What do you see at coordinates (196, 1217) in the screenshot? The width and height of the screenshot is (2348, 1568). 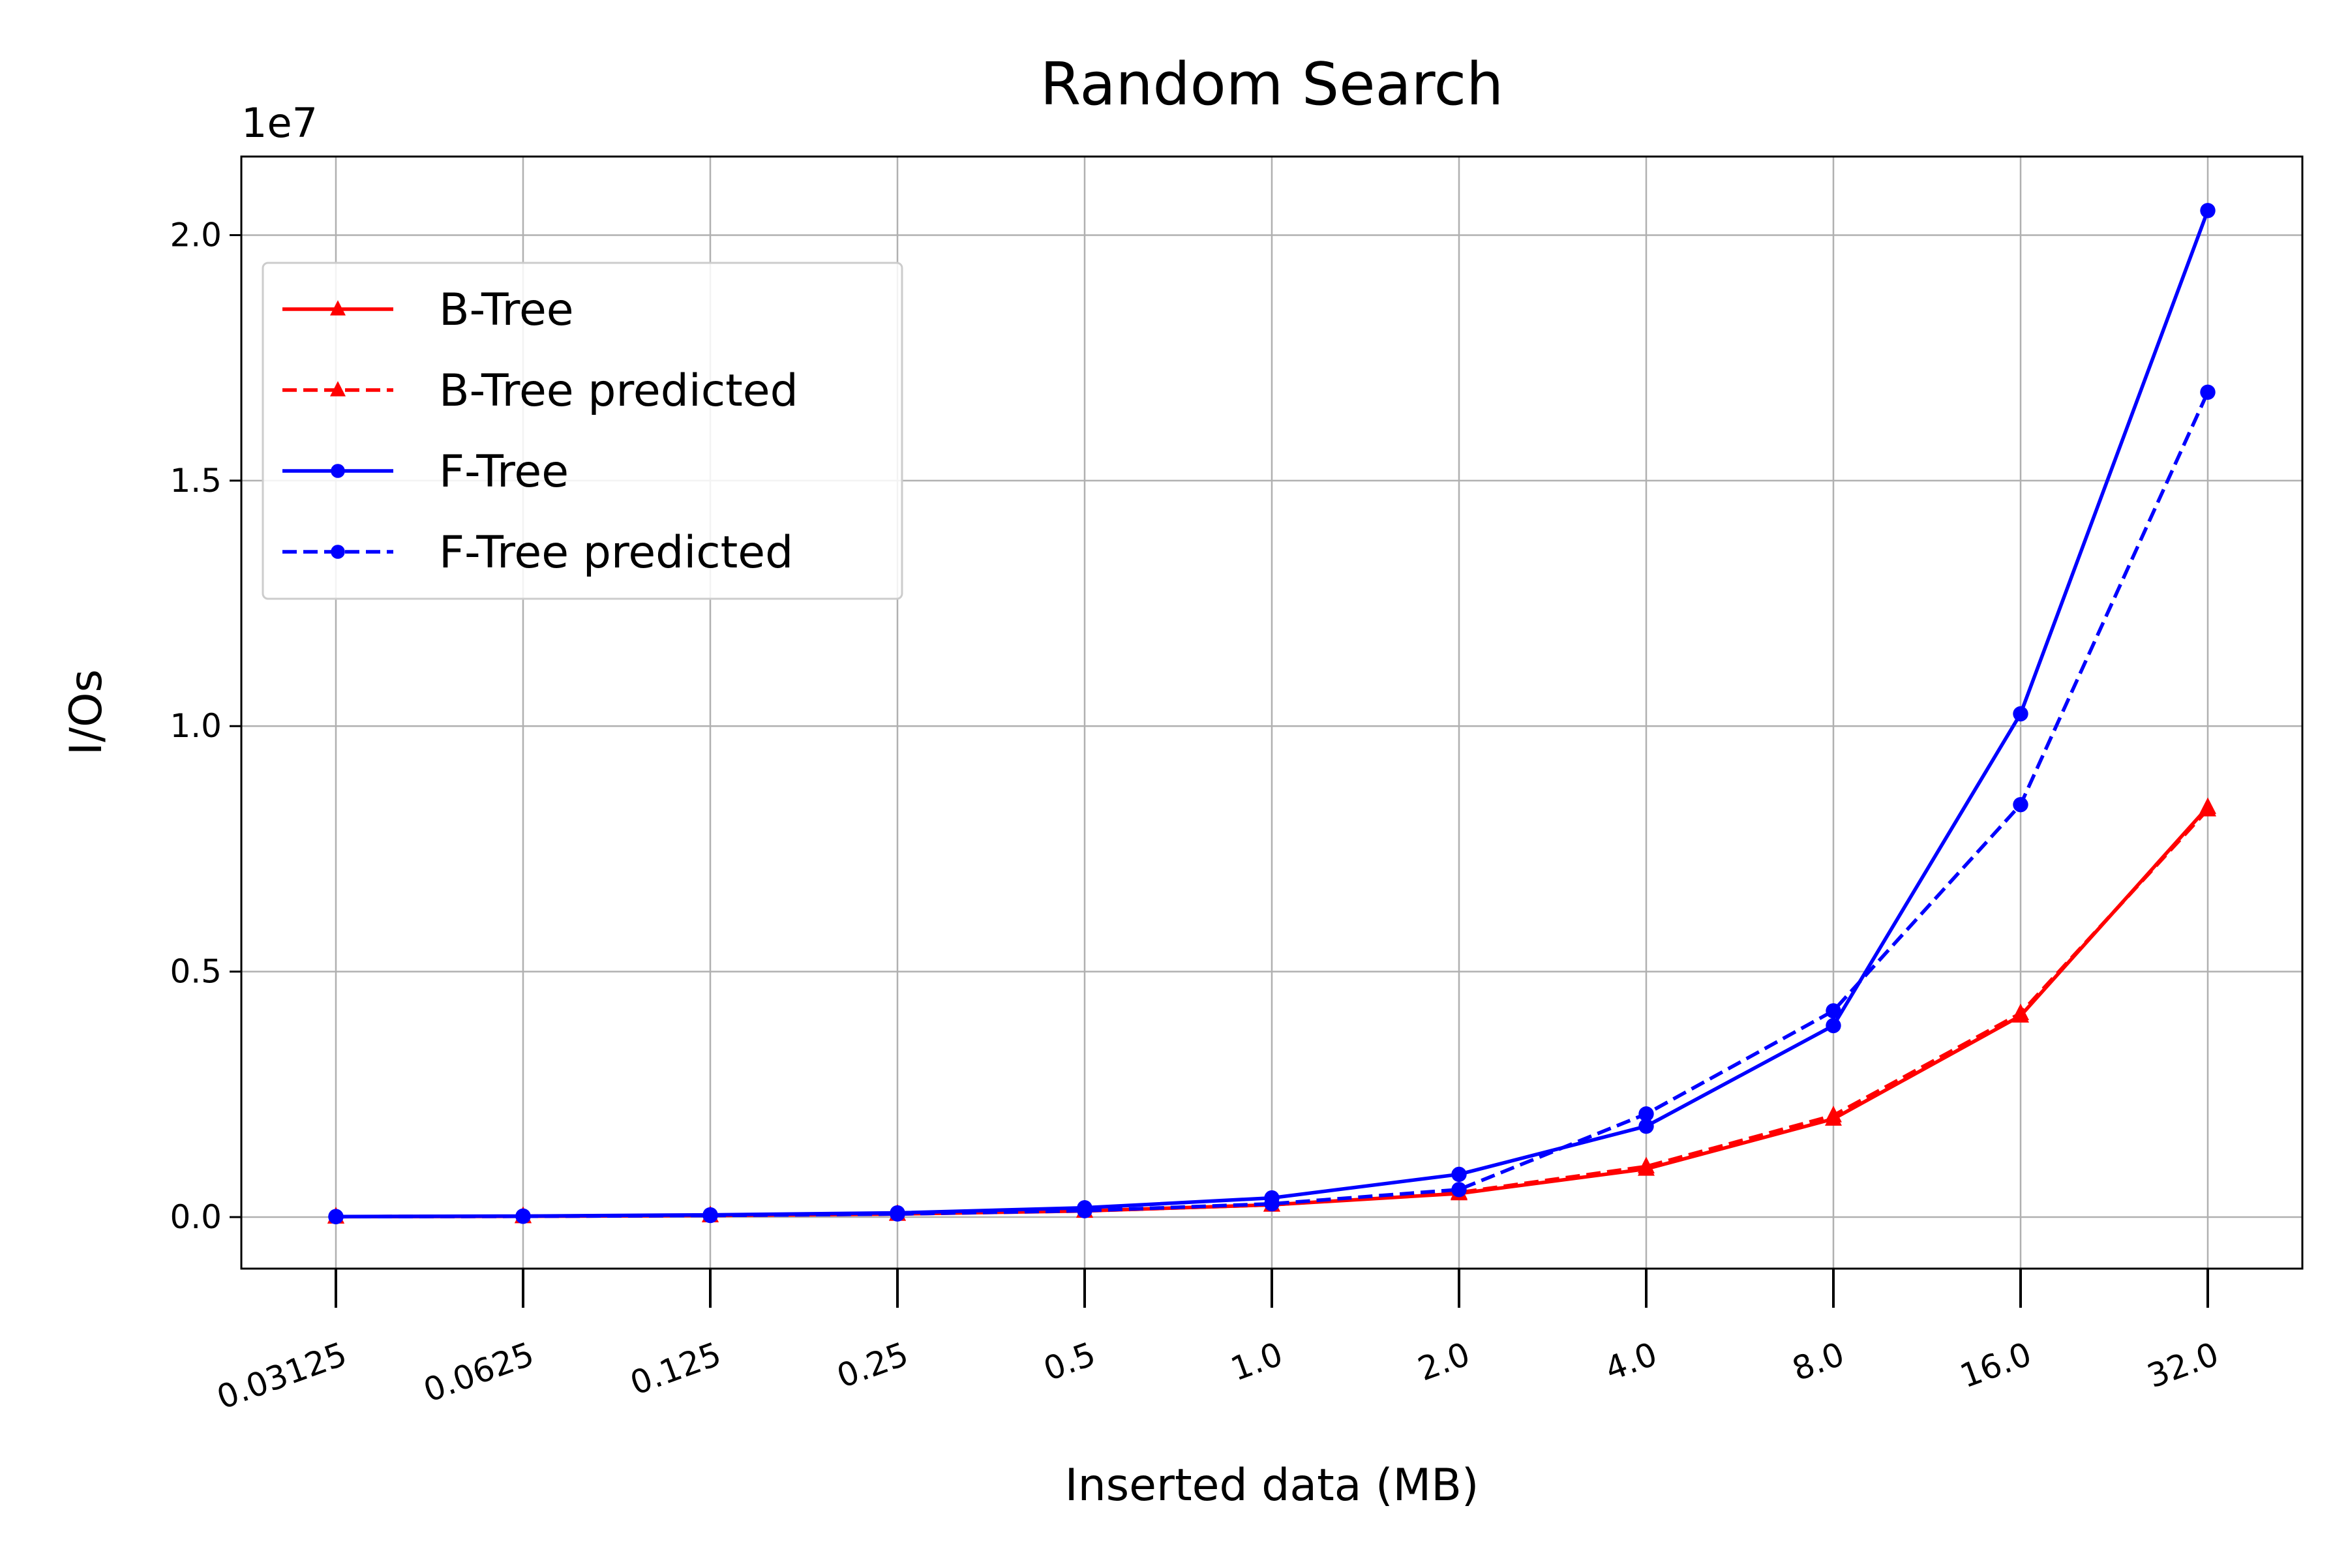 I see `y-tick-label: 0.0` at bounding box center [196, 1217].